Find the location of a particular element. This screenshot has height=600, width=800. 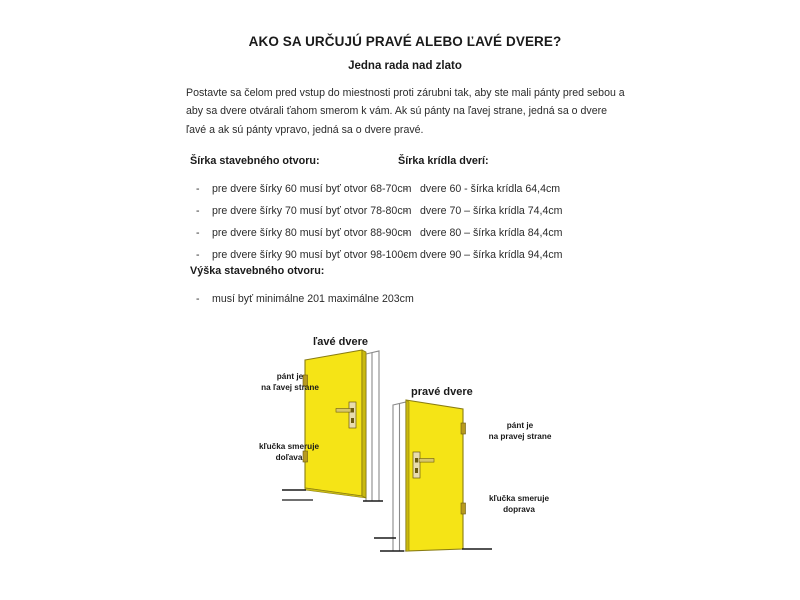

page-title: AKO SA URČUJÚ PRAVÉ ALEBO ĽAVÉ DVERE? is located at coordinates (405, 41).